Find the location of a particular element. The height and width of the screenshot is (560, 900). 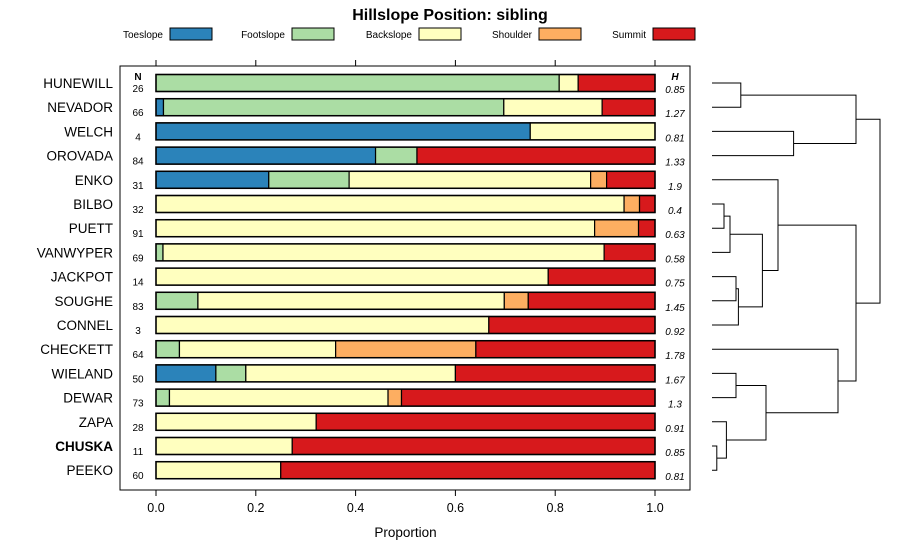

row-label: CONNEL is located at coordinates (85, 325).